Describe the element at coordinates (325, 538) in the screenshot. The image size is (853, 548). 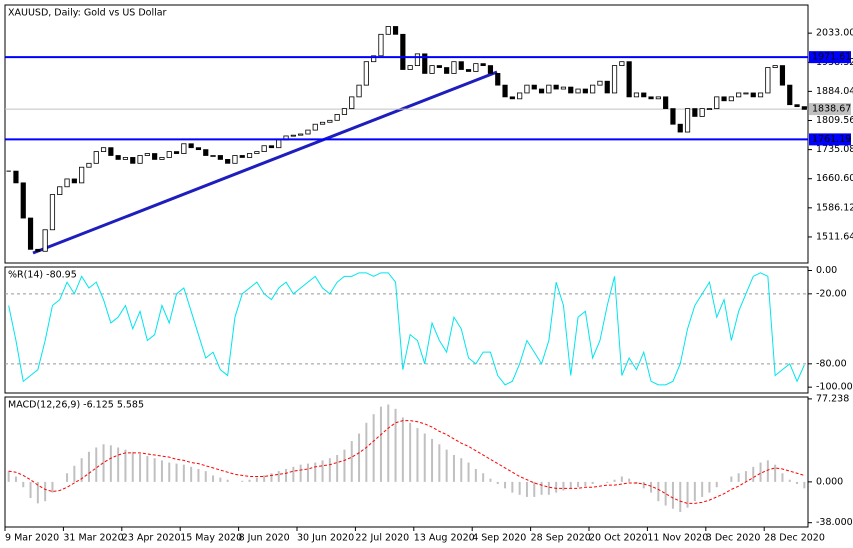
I see `x-tick-label: 30 Jun 2020` at that location.